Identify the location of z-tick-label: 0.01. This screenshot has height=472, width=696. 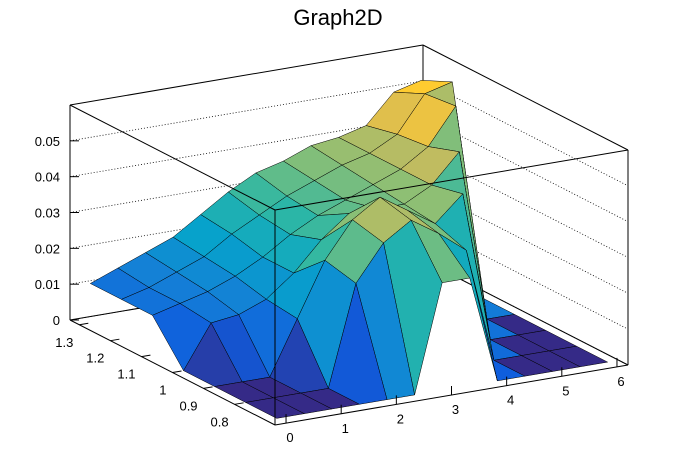
(47, 284).